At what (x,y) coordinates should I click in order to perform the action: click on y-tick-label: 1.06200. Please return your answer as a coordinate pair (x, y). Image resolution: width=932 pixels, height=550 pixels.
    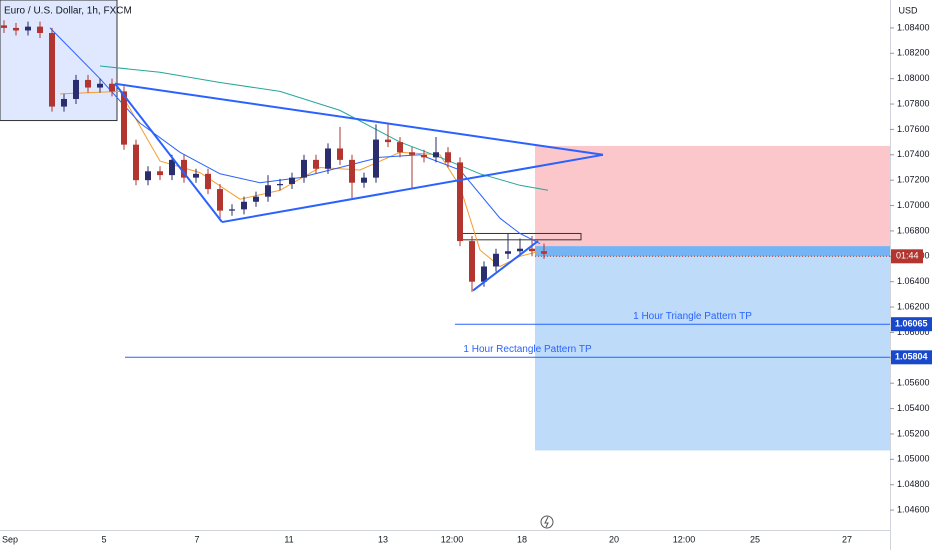
    Looking at the image, I should click on (913, 306).